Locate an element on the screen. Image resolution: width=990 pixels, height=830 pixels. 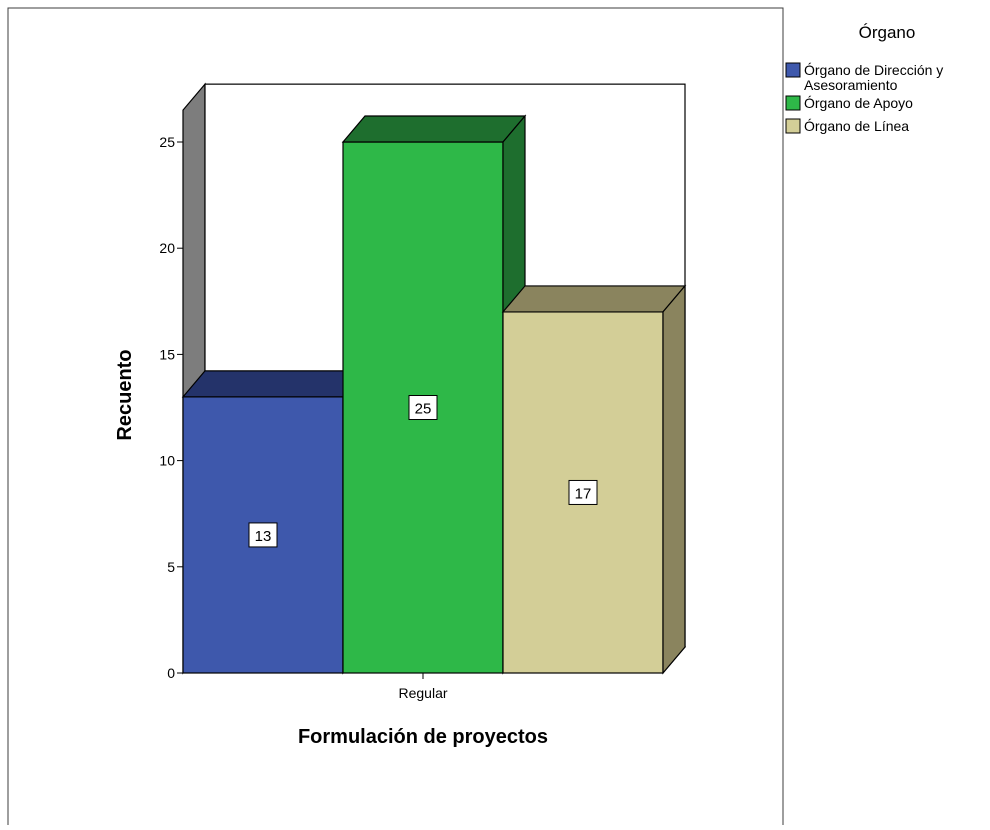
legend-label: Órgano de Línea is located at coordinates (856, 126).